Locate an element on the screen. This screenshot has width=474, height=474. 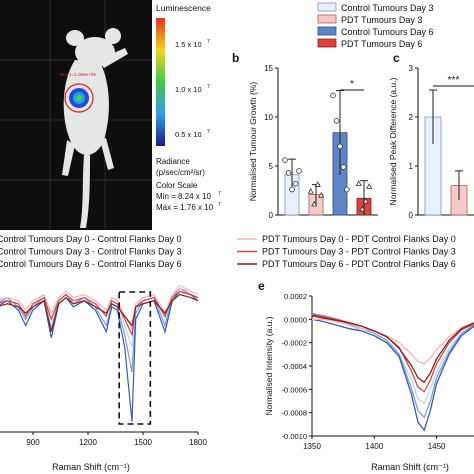
tumour-roi-circle is located at coordinates (79, 98).